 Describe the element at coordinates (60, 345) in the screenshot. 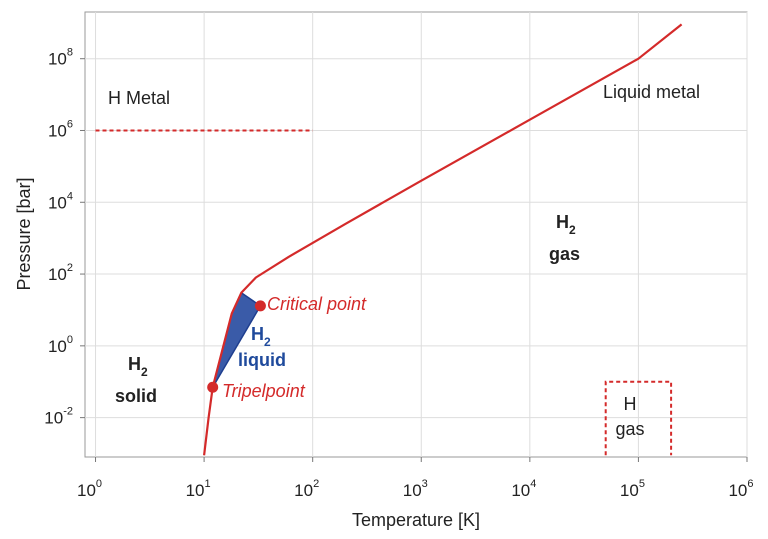

I see `y-tick-label: 10⁰` at that location.